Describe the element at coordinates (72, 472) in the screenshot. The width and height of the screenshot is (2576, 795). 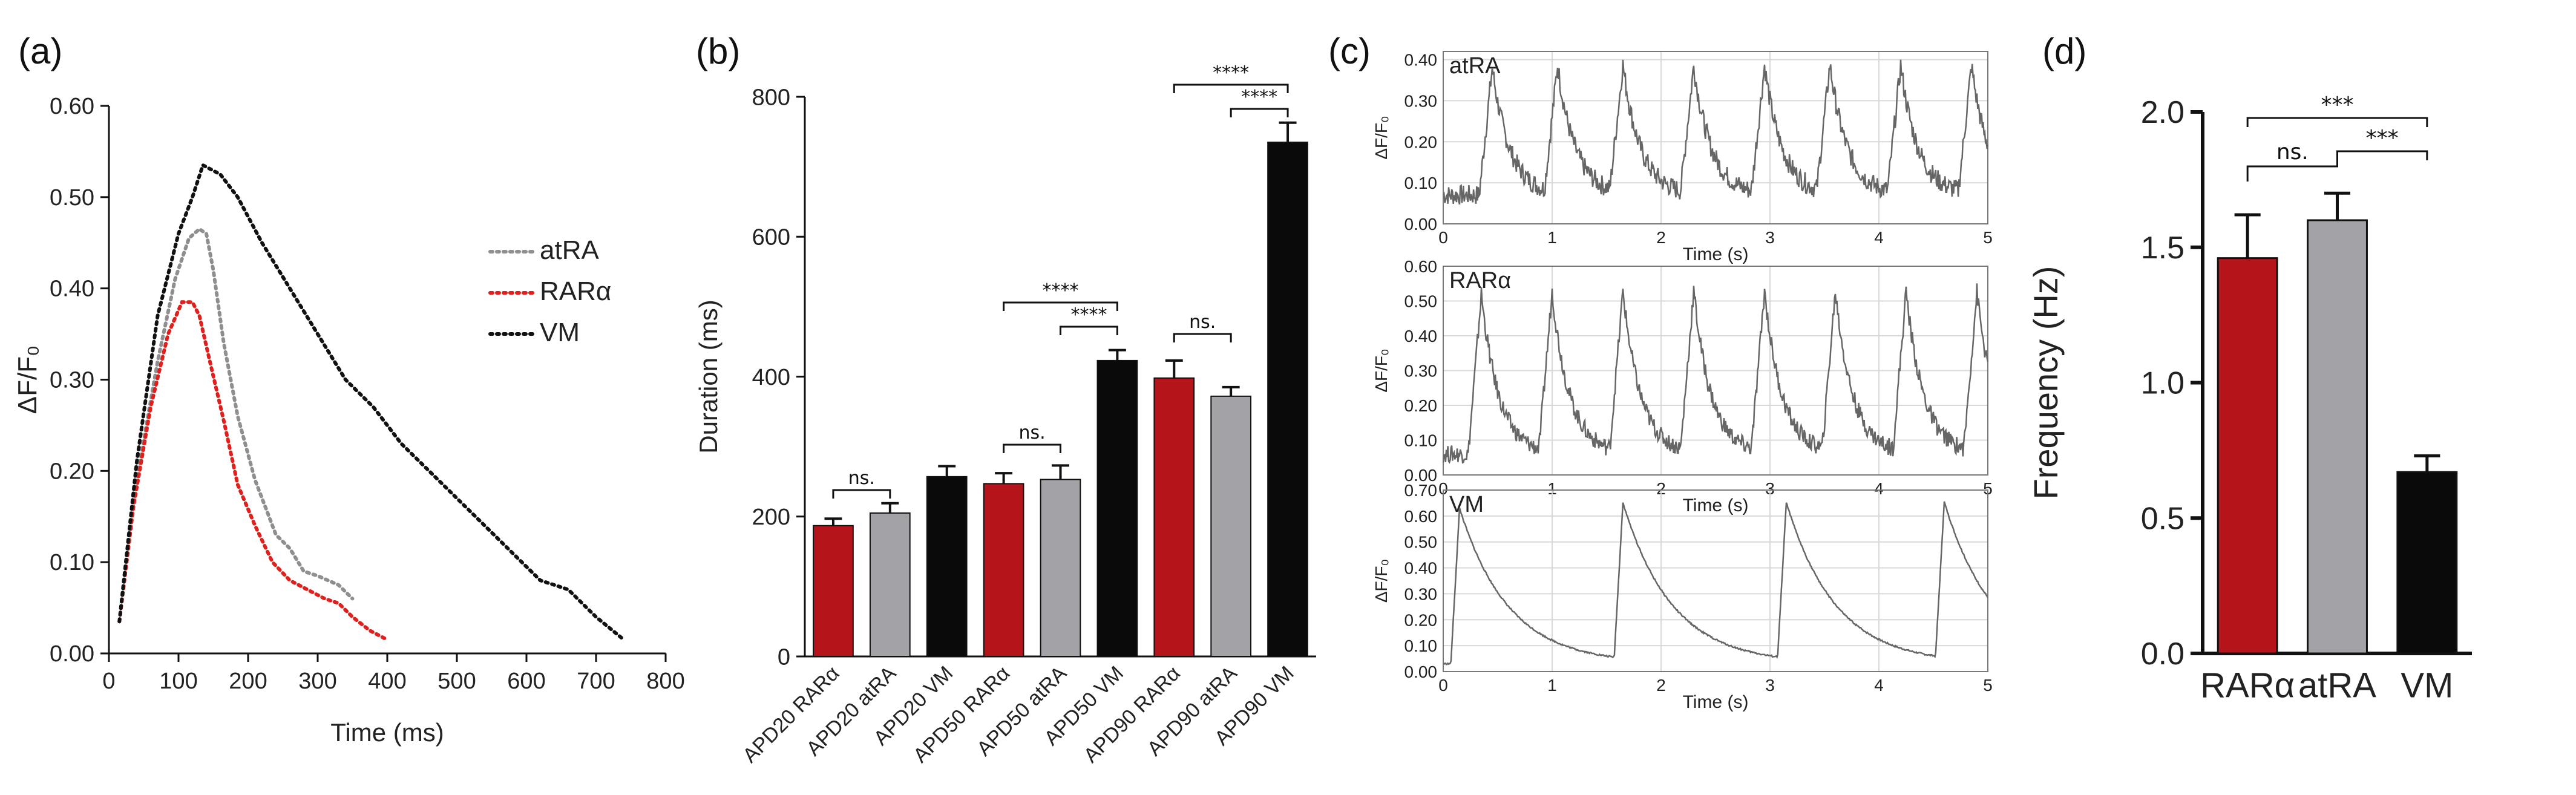
I see `a-y-tick-label: 0.20` at that location.